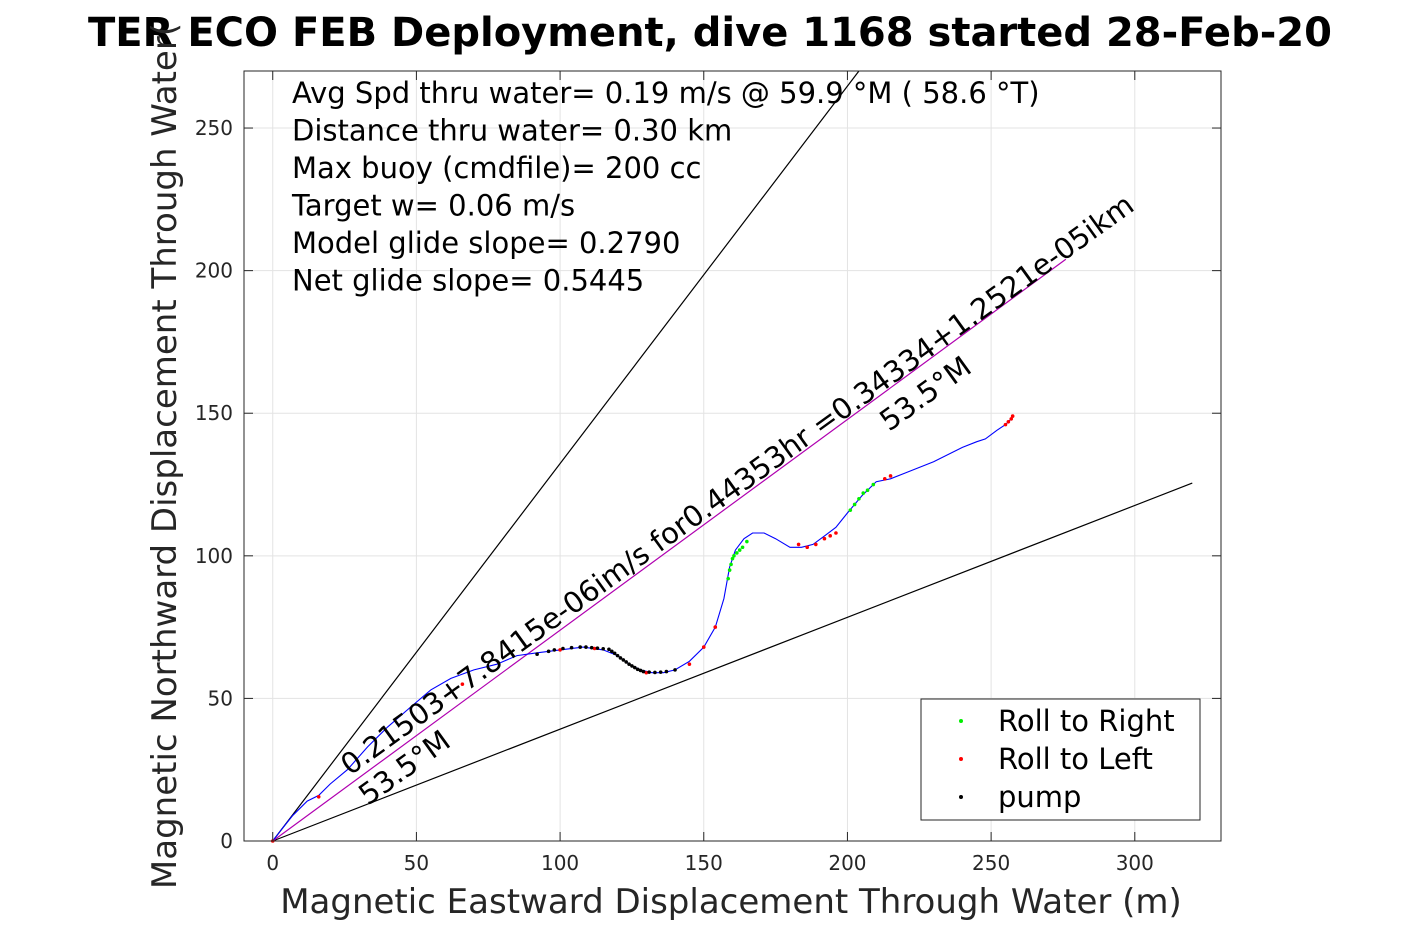  Describe the element at coordinates (704, 863) in the screenshot. I see `x-tick-label: 150` at that location.